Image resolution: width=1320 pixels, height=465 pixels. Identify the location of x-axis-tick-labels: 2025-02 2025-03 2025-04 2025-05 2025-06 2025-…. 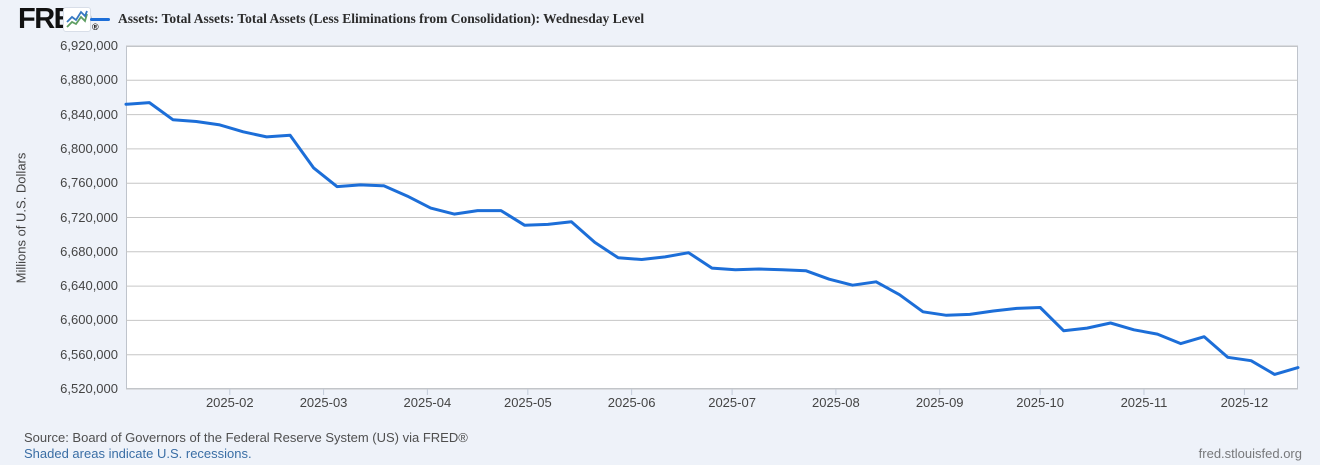
(660, 404).